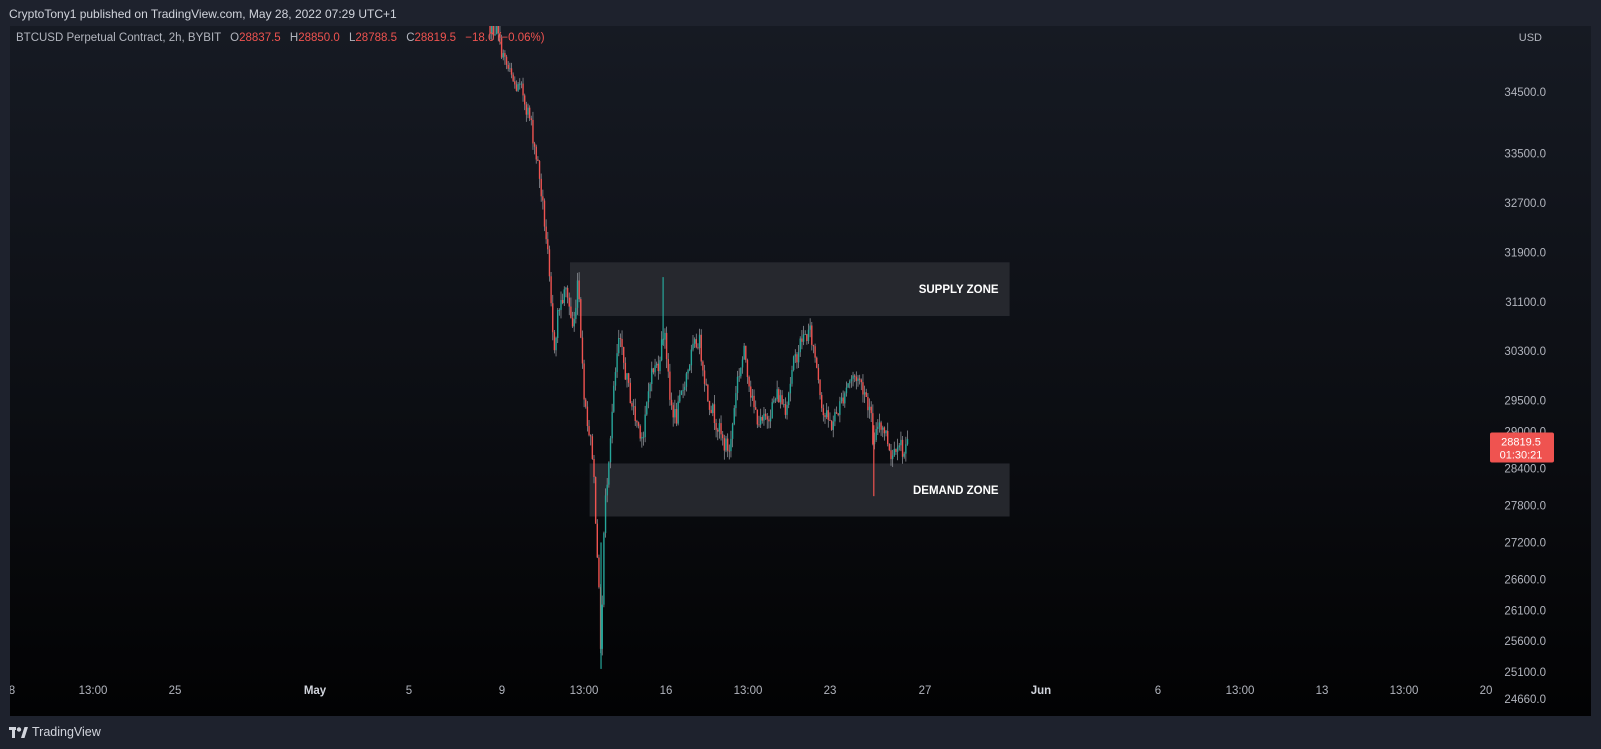 The height and width of the screenshot is (749, 1601). I want to click on price-tick: 26600.0, so click(1525, 580).